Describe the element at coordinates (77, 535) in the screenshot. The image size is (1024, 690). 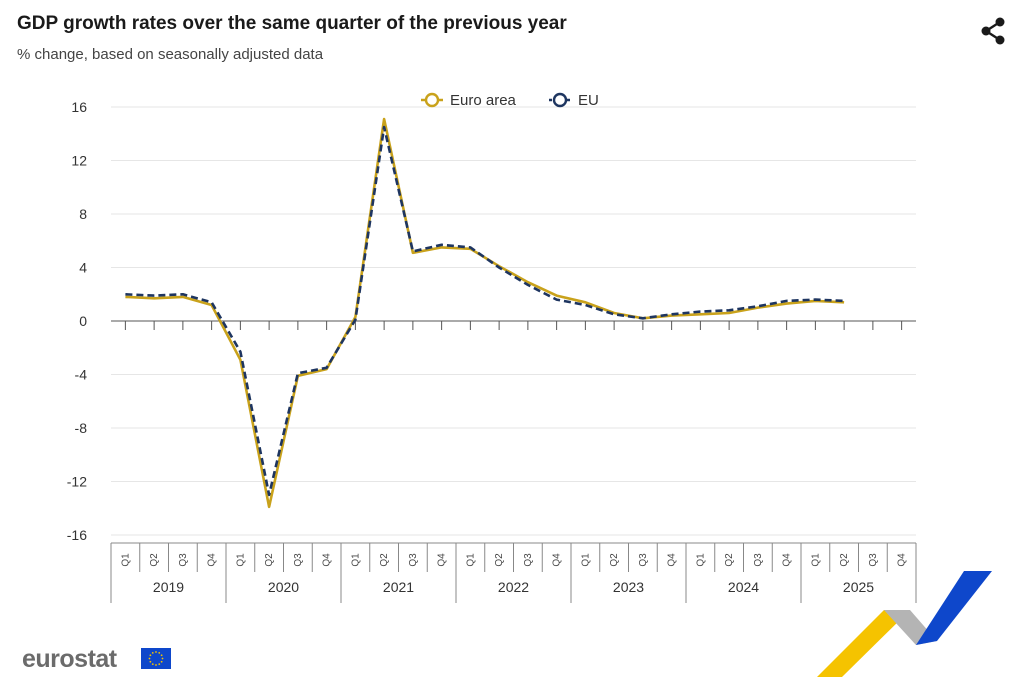
I see `y-tick-label: -16` at that location.